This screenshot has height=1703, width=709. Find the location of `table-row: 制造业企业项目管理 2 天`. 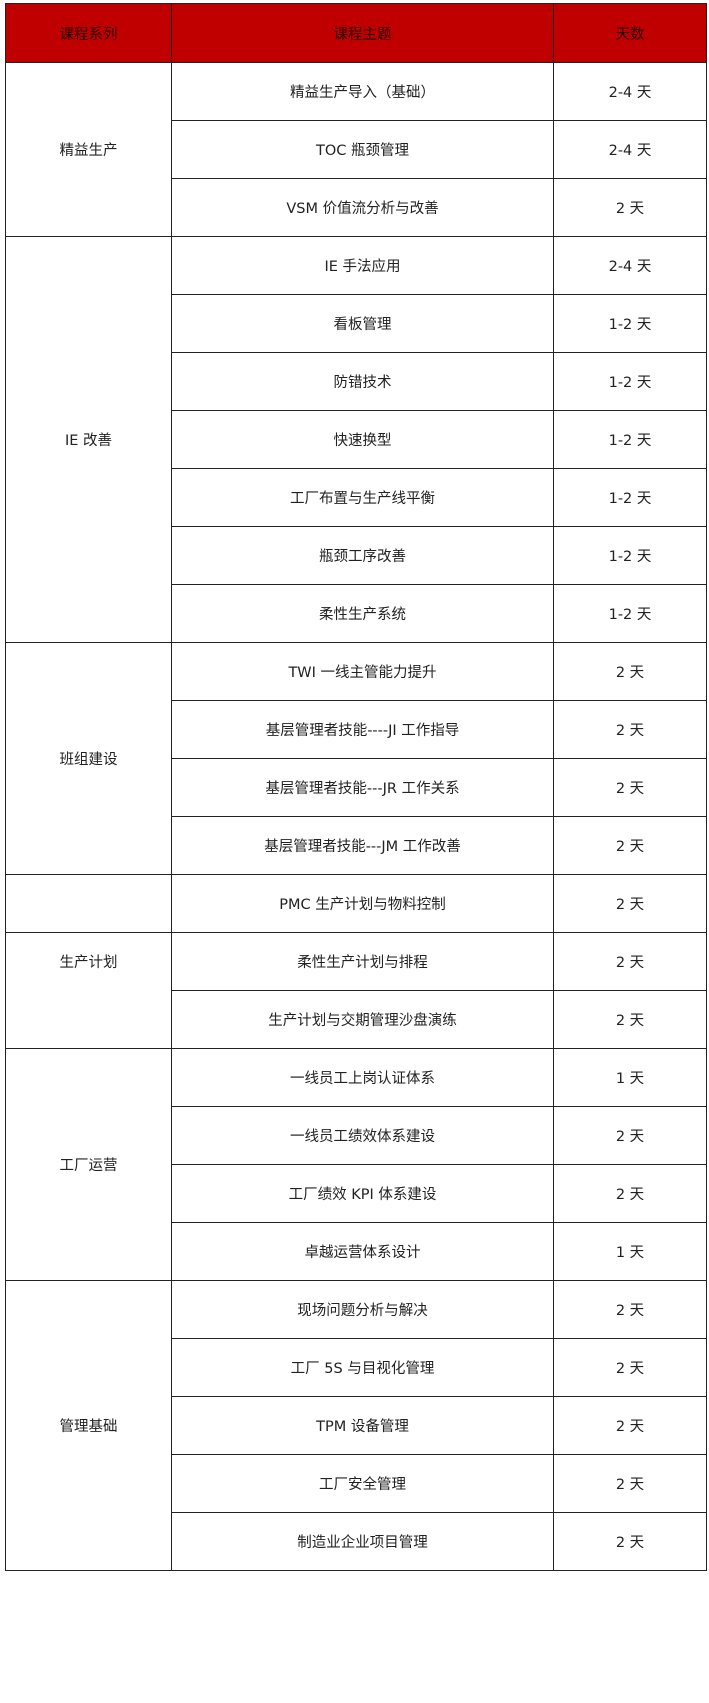

table-row: 制造业企业项目管理 2 天 is located at coordinates (356, 1541).